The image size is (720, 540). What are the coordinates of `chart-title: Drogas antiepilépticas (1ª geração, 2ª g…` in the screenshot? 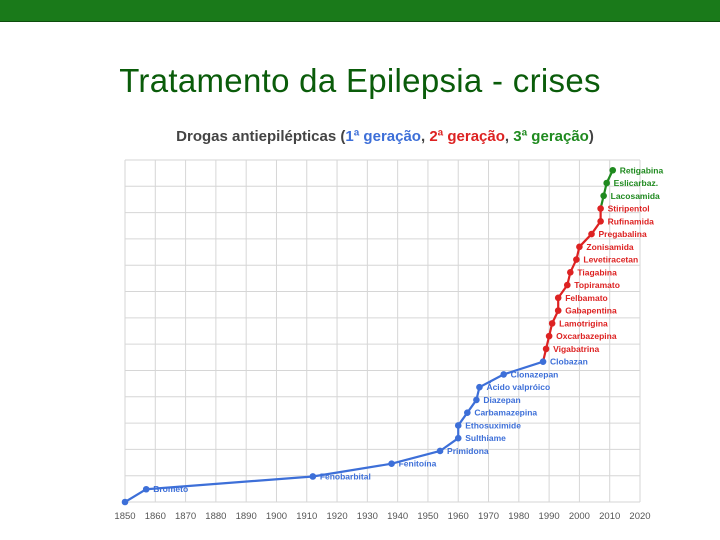 It's located at (385, 136).